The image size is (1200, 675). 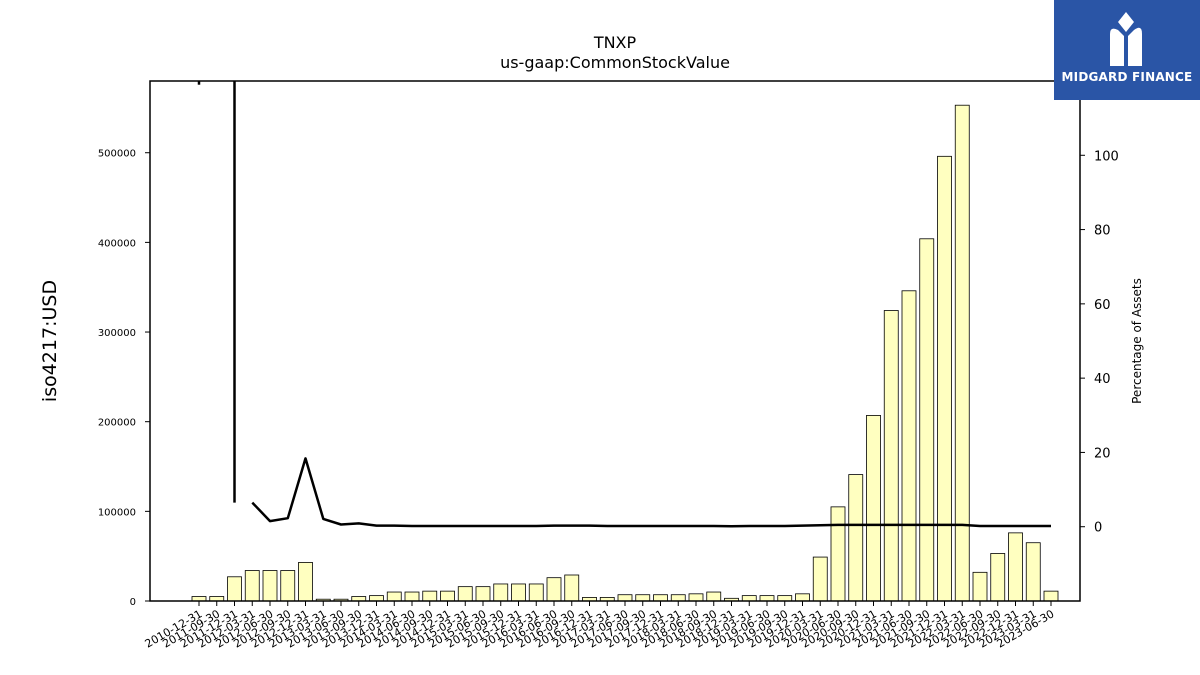 I want to click on y-tick-label: 200000, so click(x=117, y=423).